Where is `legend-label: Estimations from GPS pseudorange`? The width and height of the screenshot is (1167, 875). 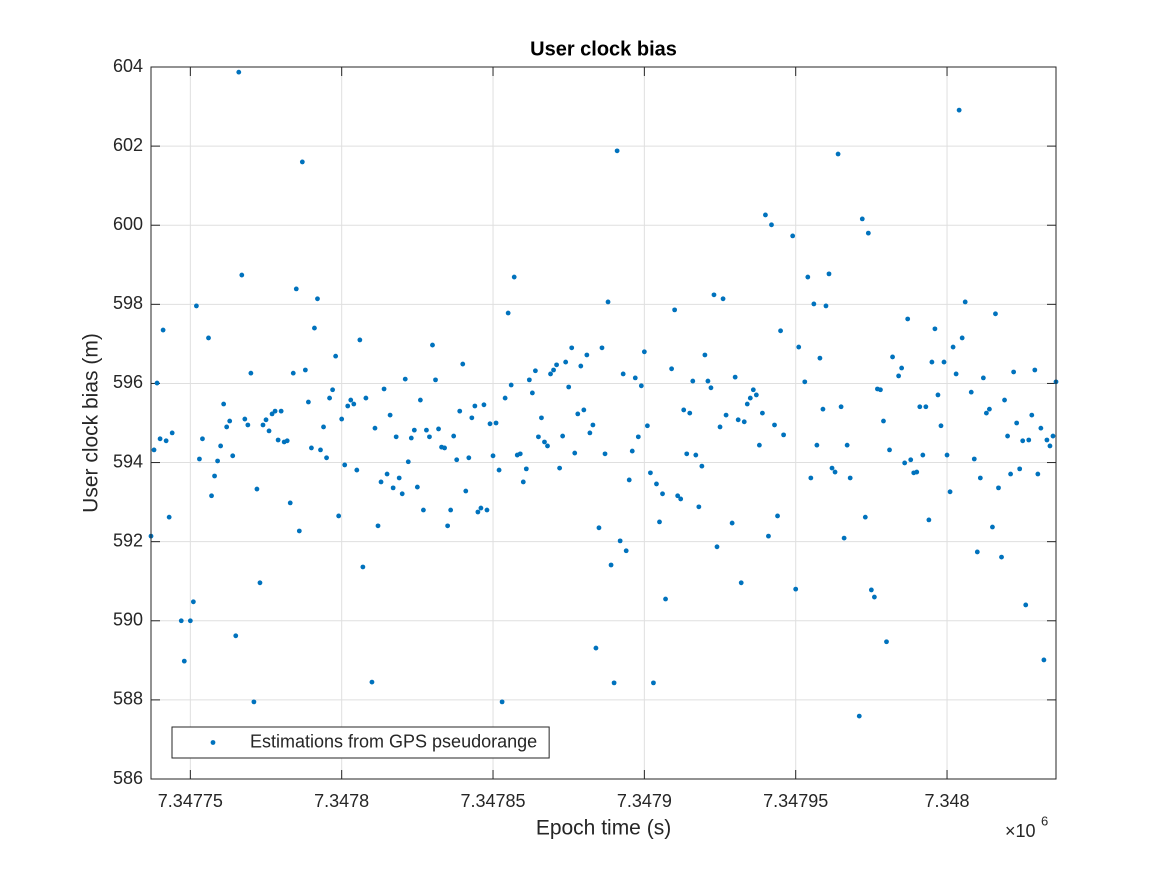
legend-label: Estimations from GPS pseudorange is located at coordinates (393, 741).